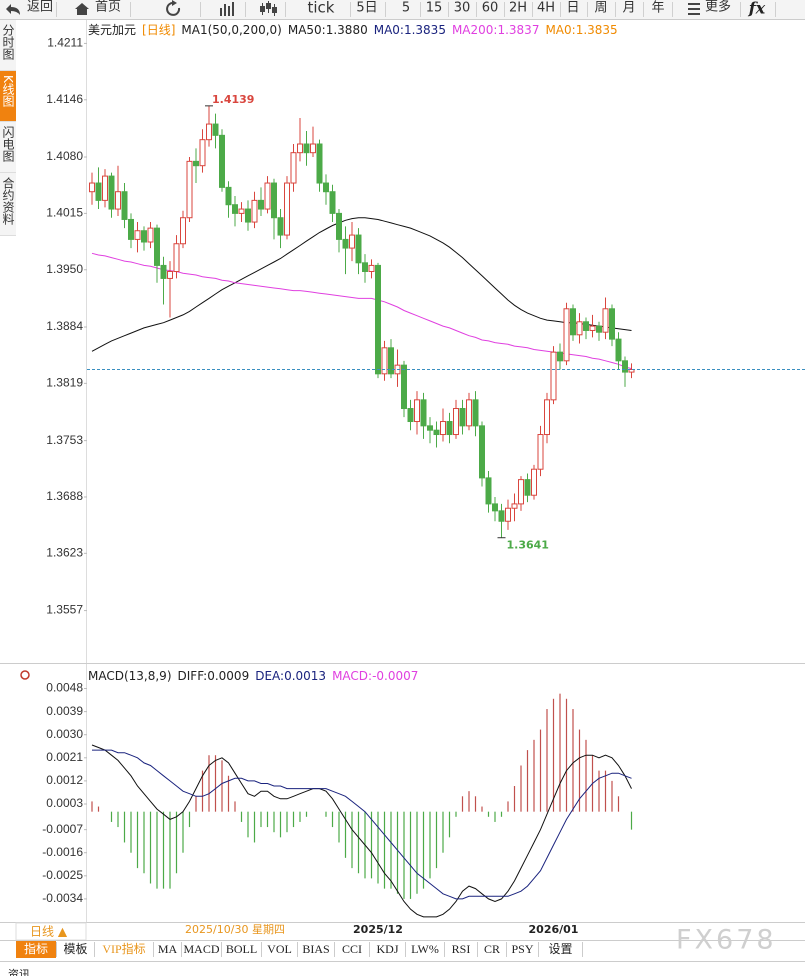 Image resolution: width=805 pixels, height=976 pixels. What do you see at coordinates (64, 688) in the screenshot?
I see `y-tick-label: 0.0048` at bounding box center [64, 688].